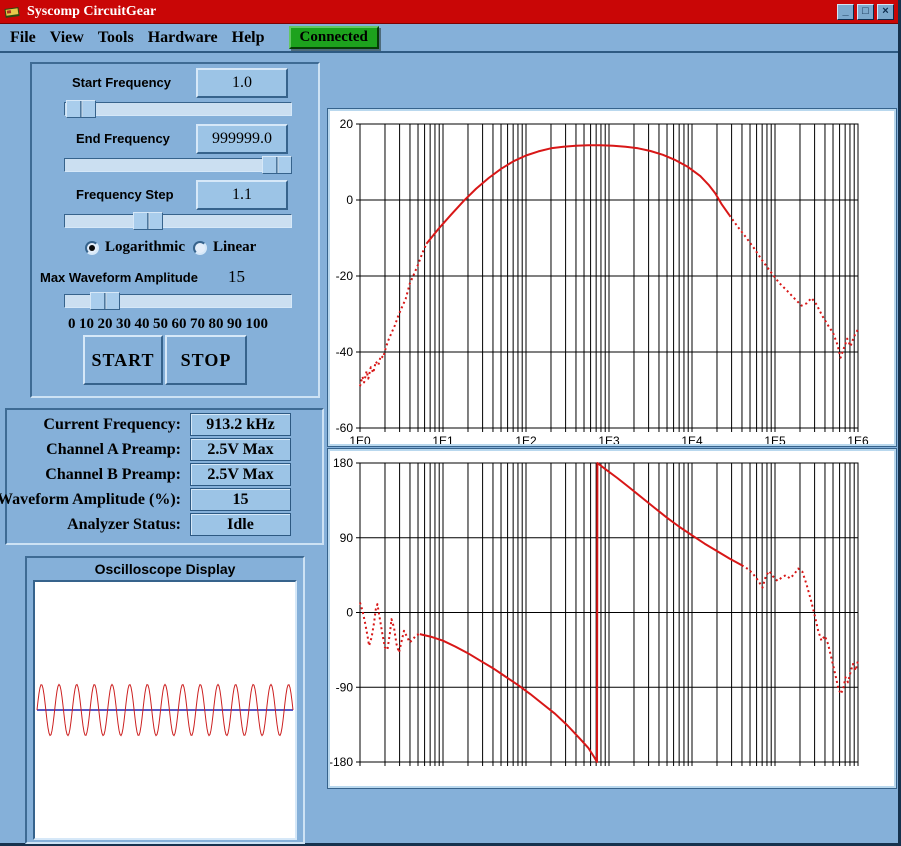 Image resolution: width=901 pixels, height=846 pixels. What do you see at coordinates (865, 11) in the screenshot?
I see `maximize-button: □` at bounding box center [865, 11].